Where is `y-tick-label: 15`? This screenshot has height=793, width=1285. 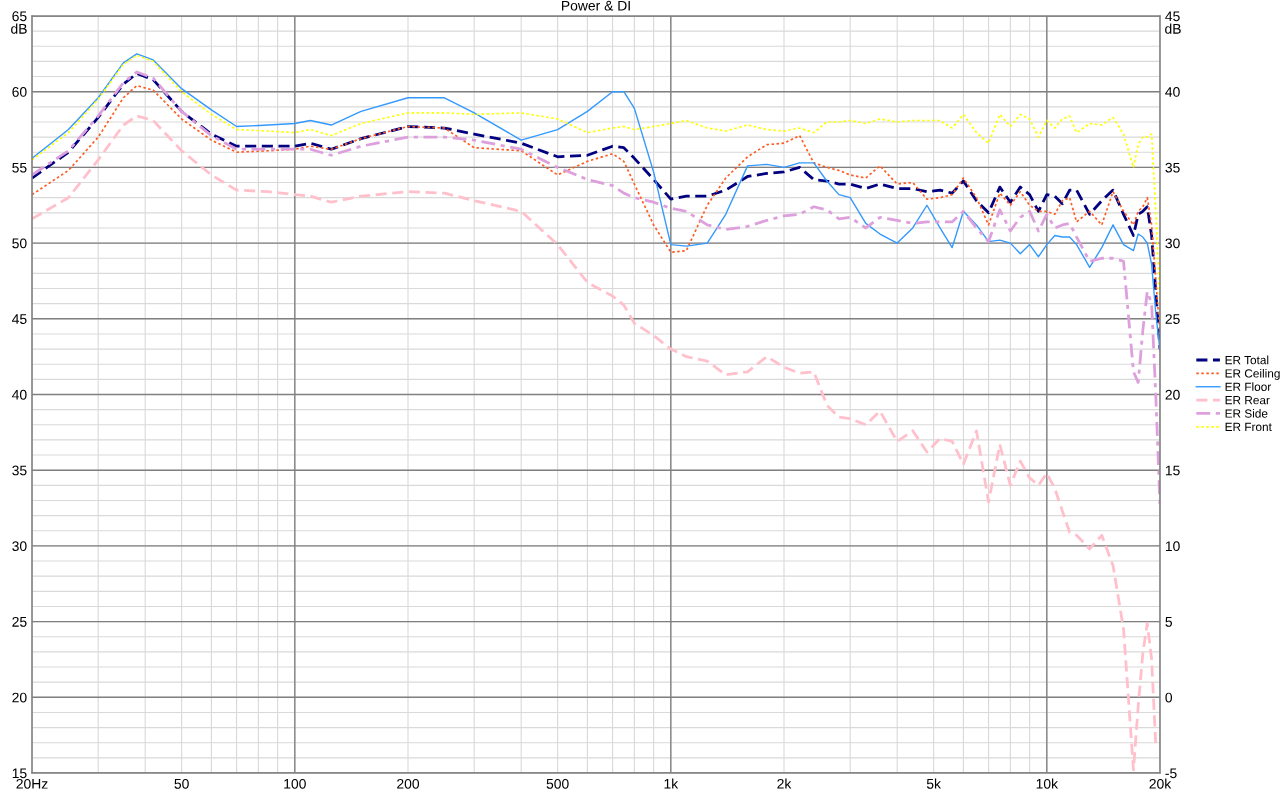
y-tick-label: 15 is located at coordinates (19, 773).